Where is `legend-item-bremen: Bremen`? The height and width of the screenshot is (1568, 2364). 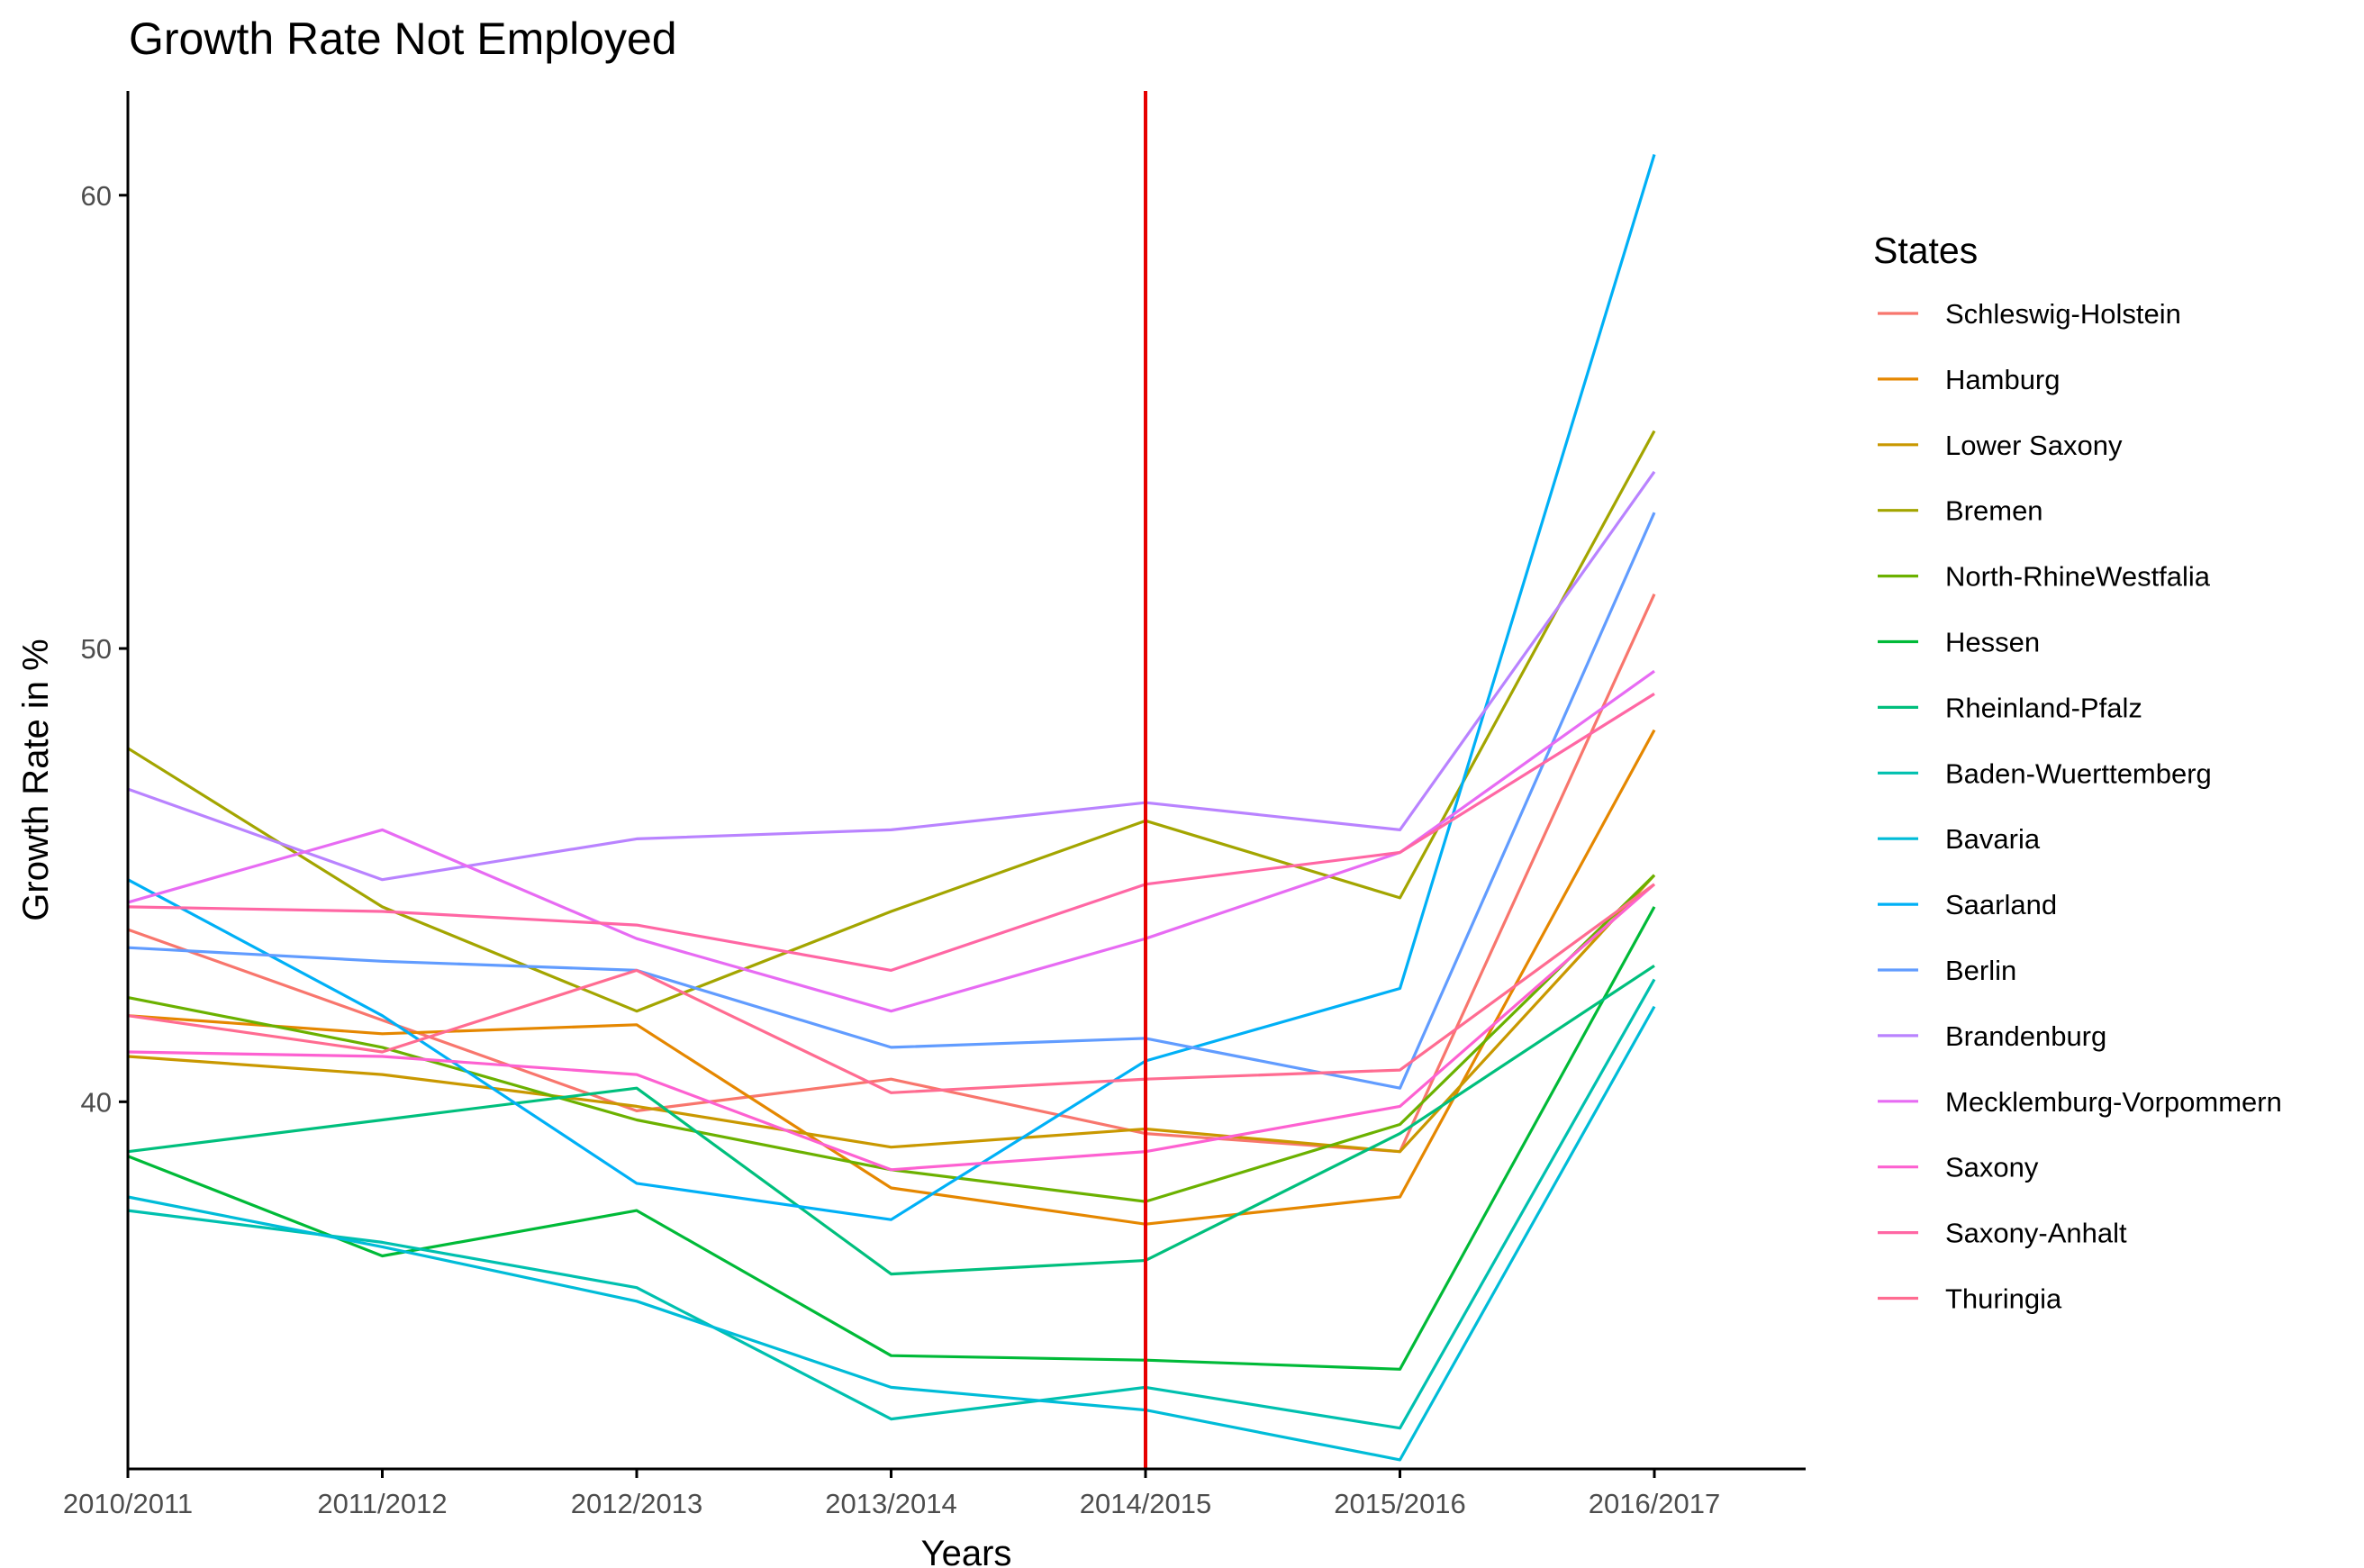
legend-item-bremen: Bremen is located at coordinates (1961, 511).